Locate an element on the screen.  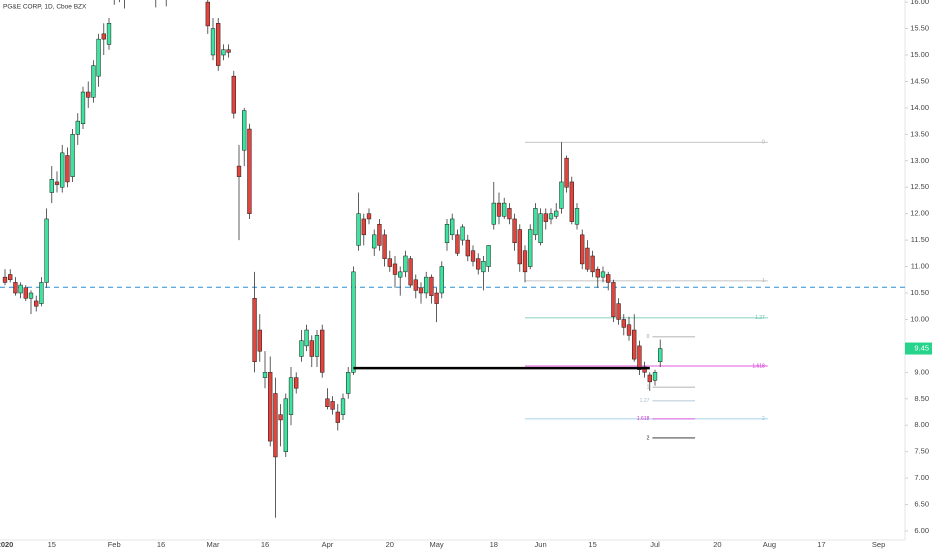
last-price-label: 9.45 is located at coordinates (921, 348).